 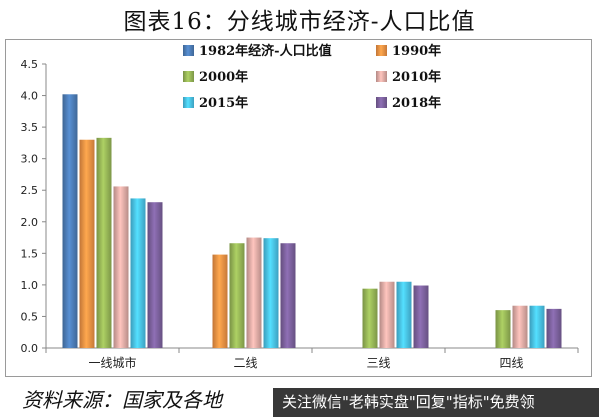 I want to click on legend-label: 2000年, so click(x=223, y=77).